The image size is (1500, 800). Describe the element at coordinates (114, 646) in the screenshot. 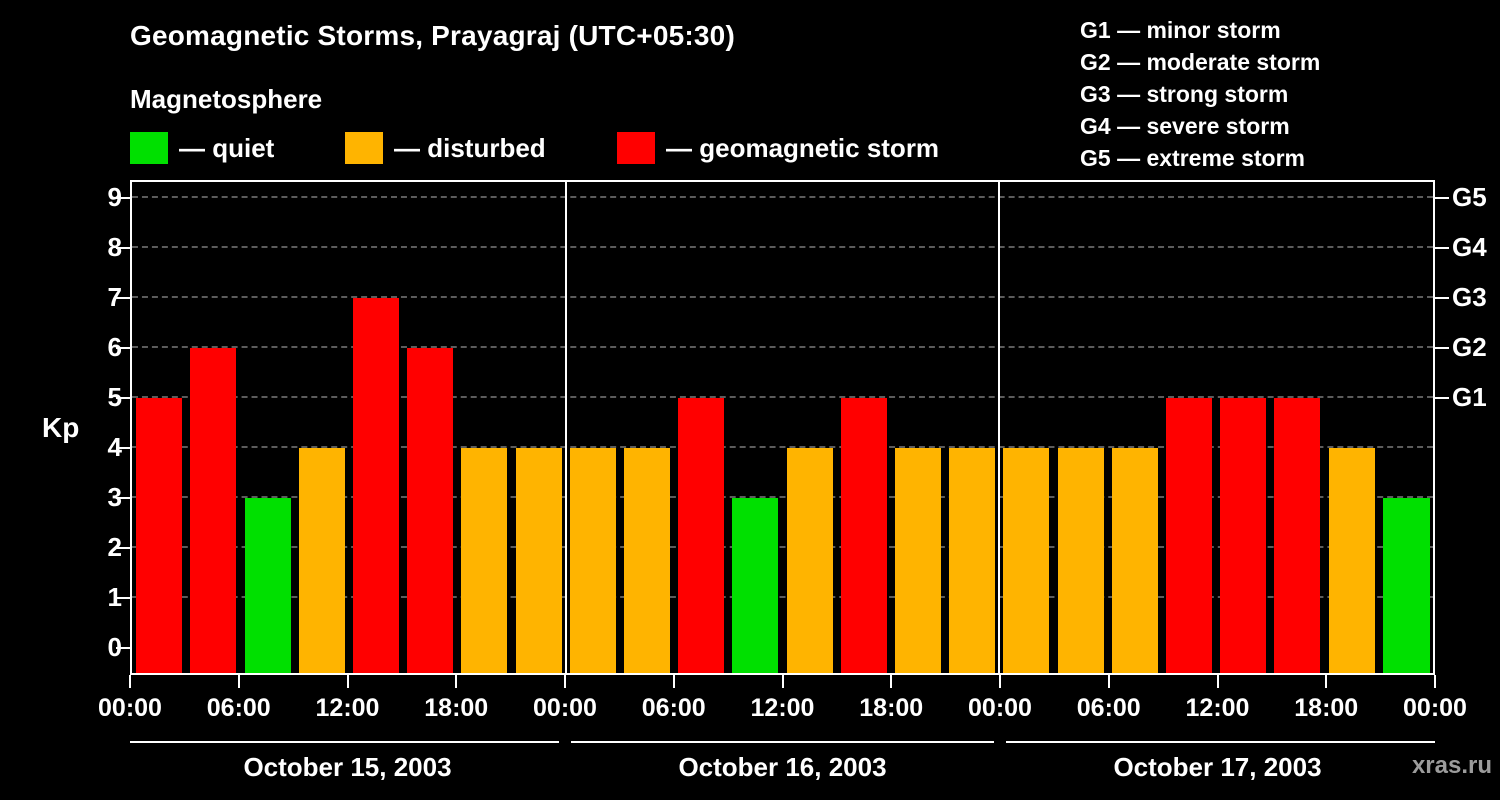

I see `y-axis-tick-label: 0` at that location.